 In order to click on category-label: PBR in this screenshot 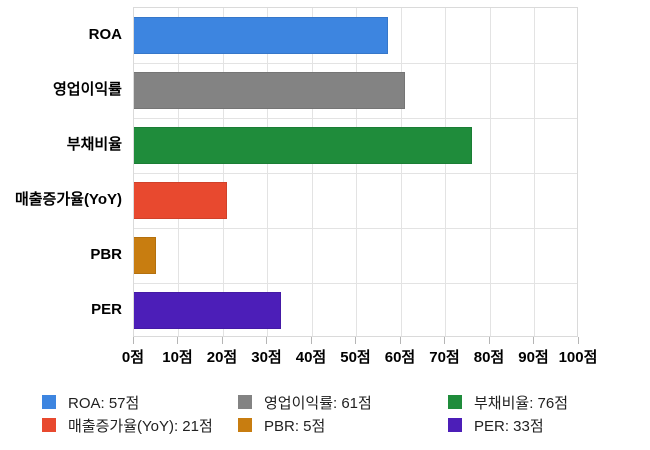, I will do `click(106, 254)`.